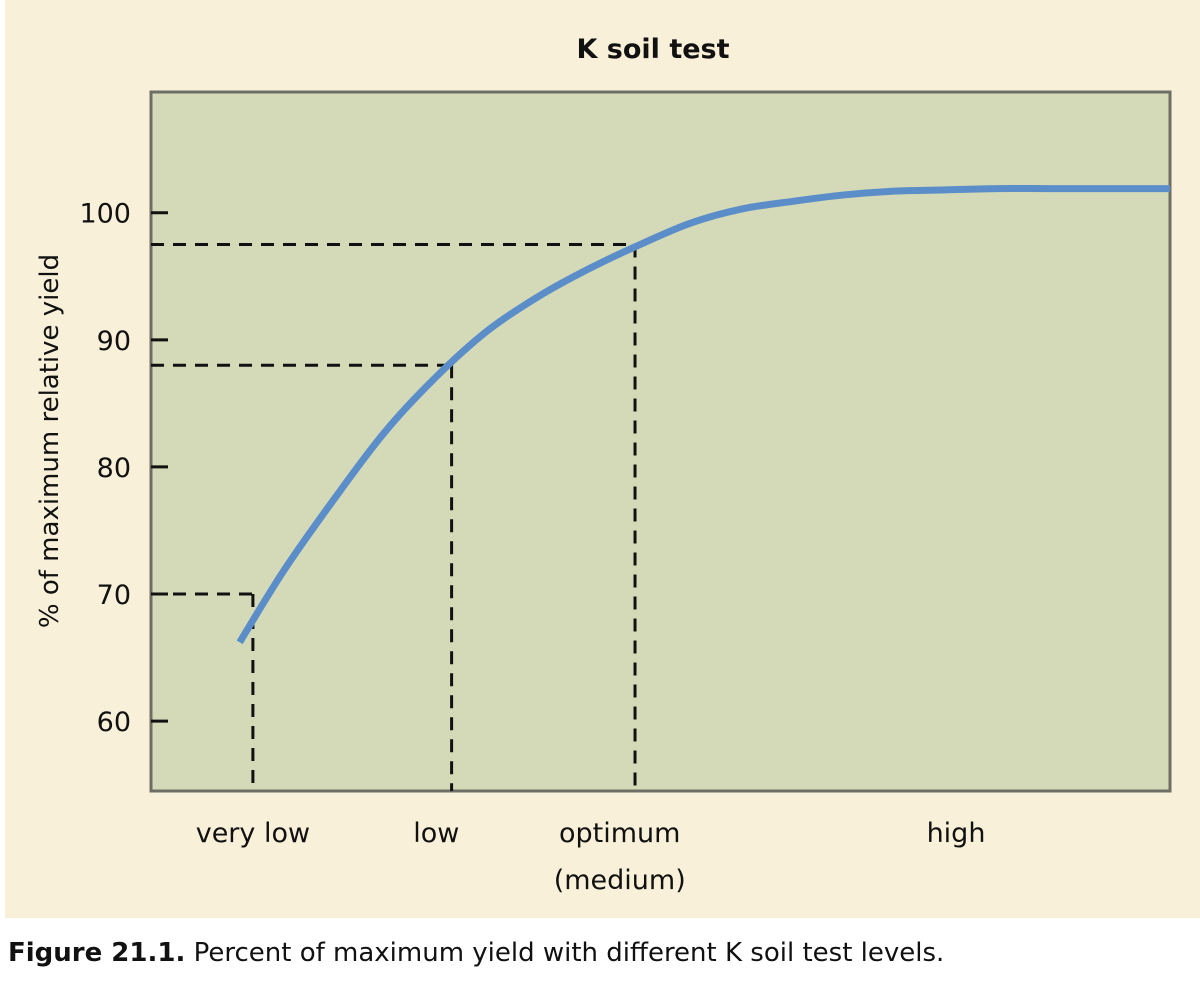 This screenshot has height=990, width=1200. I want to click on y-tick-label-80: 80, so click(114, 468).